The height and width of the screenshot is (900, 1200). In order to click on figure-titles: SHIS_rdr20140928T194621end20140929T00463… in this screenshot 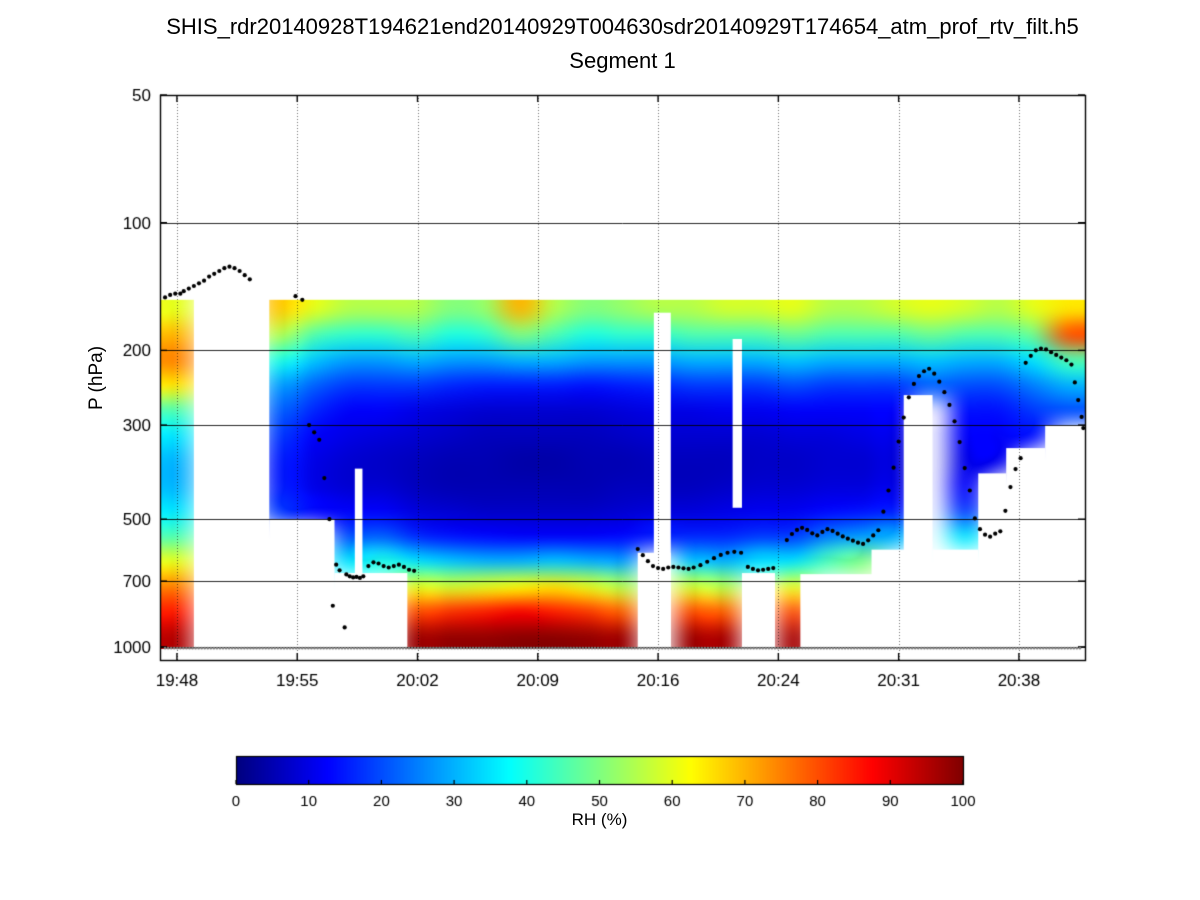, I will do `click(622, 44)`.